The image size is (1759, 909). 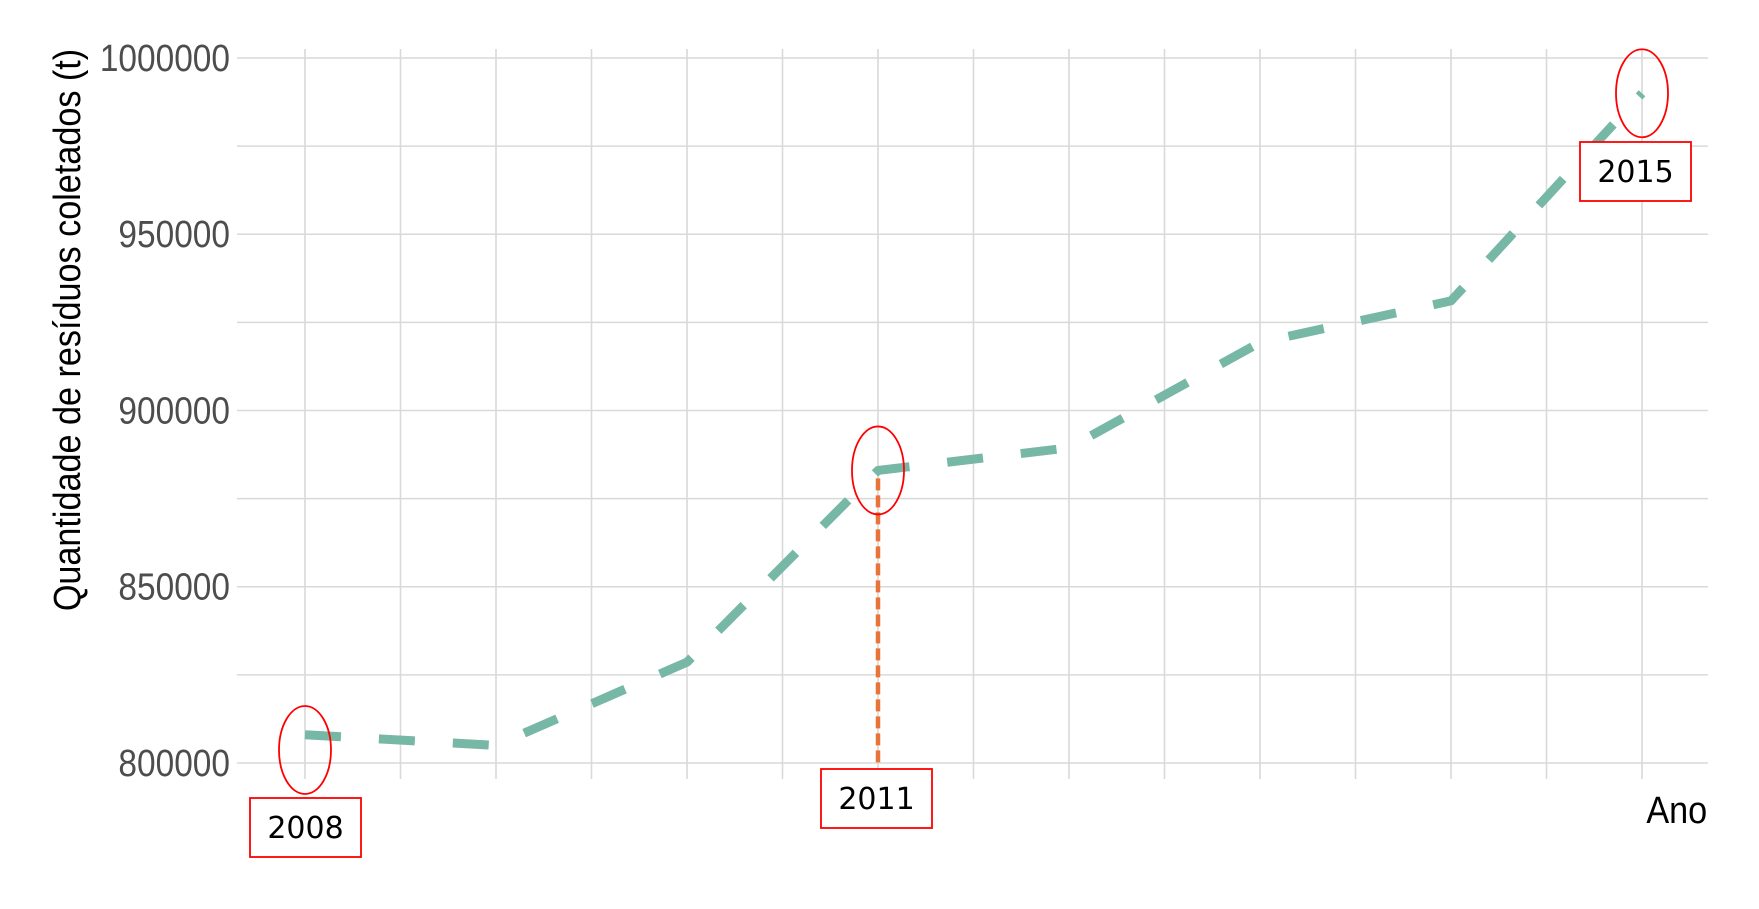 I want to click on annotation-label: 2011, so click(x=876, y=799).